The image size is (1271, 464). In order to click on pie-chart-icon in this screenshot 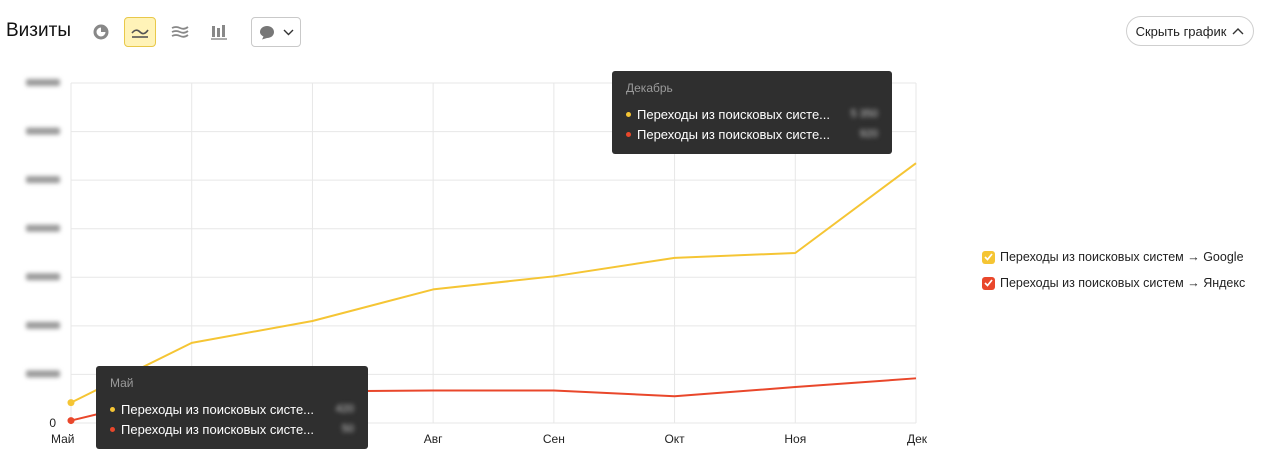, I will do `click(101, 32)`.